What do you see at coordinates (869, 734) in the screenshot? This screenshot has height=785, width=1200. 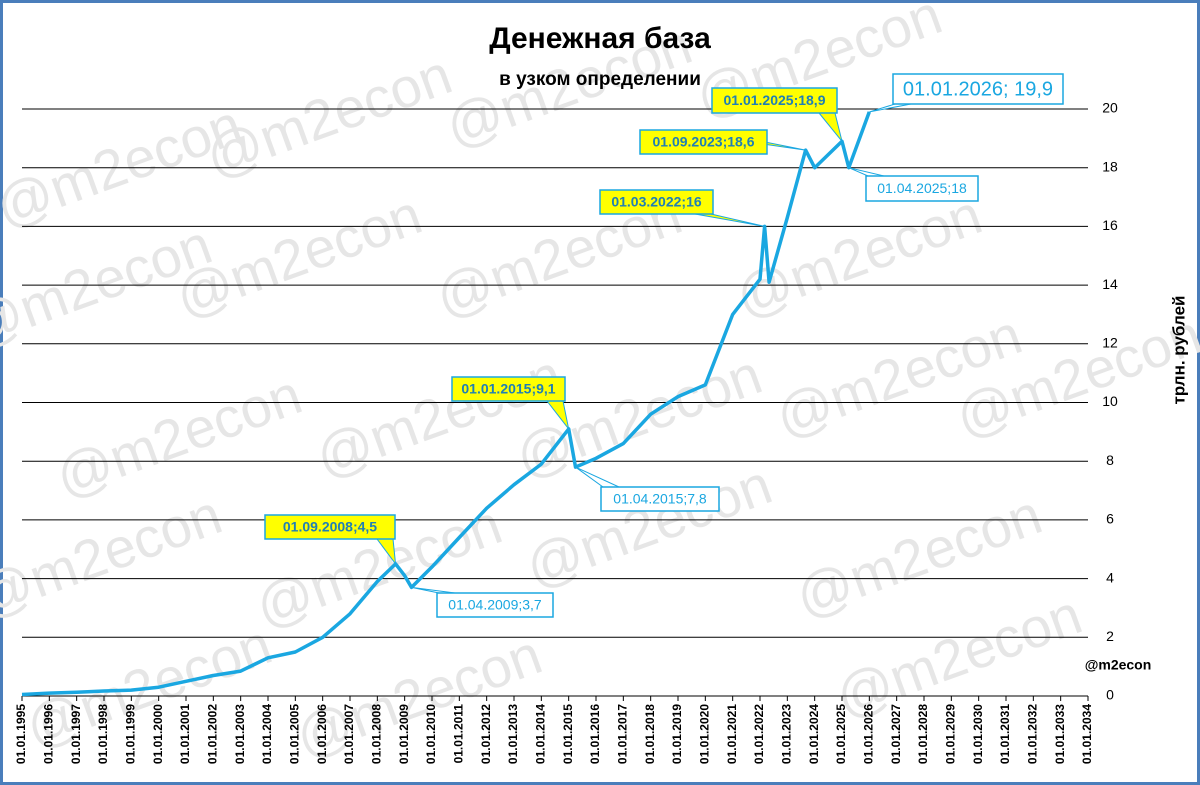 I see `x-tick-label: 01.01.2026` at bounding box center [869, 734].